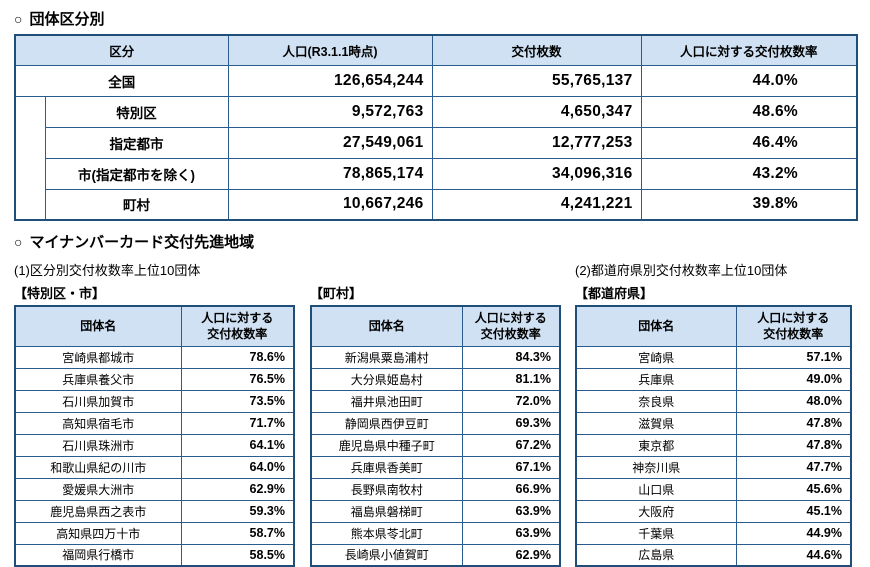 This screenshot has width=870, height=567. Describe the element at coordinates (237, 357) in the screenshot. I see `rate-value: 78.6%` at that location.